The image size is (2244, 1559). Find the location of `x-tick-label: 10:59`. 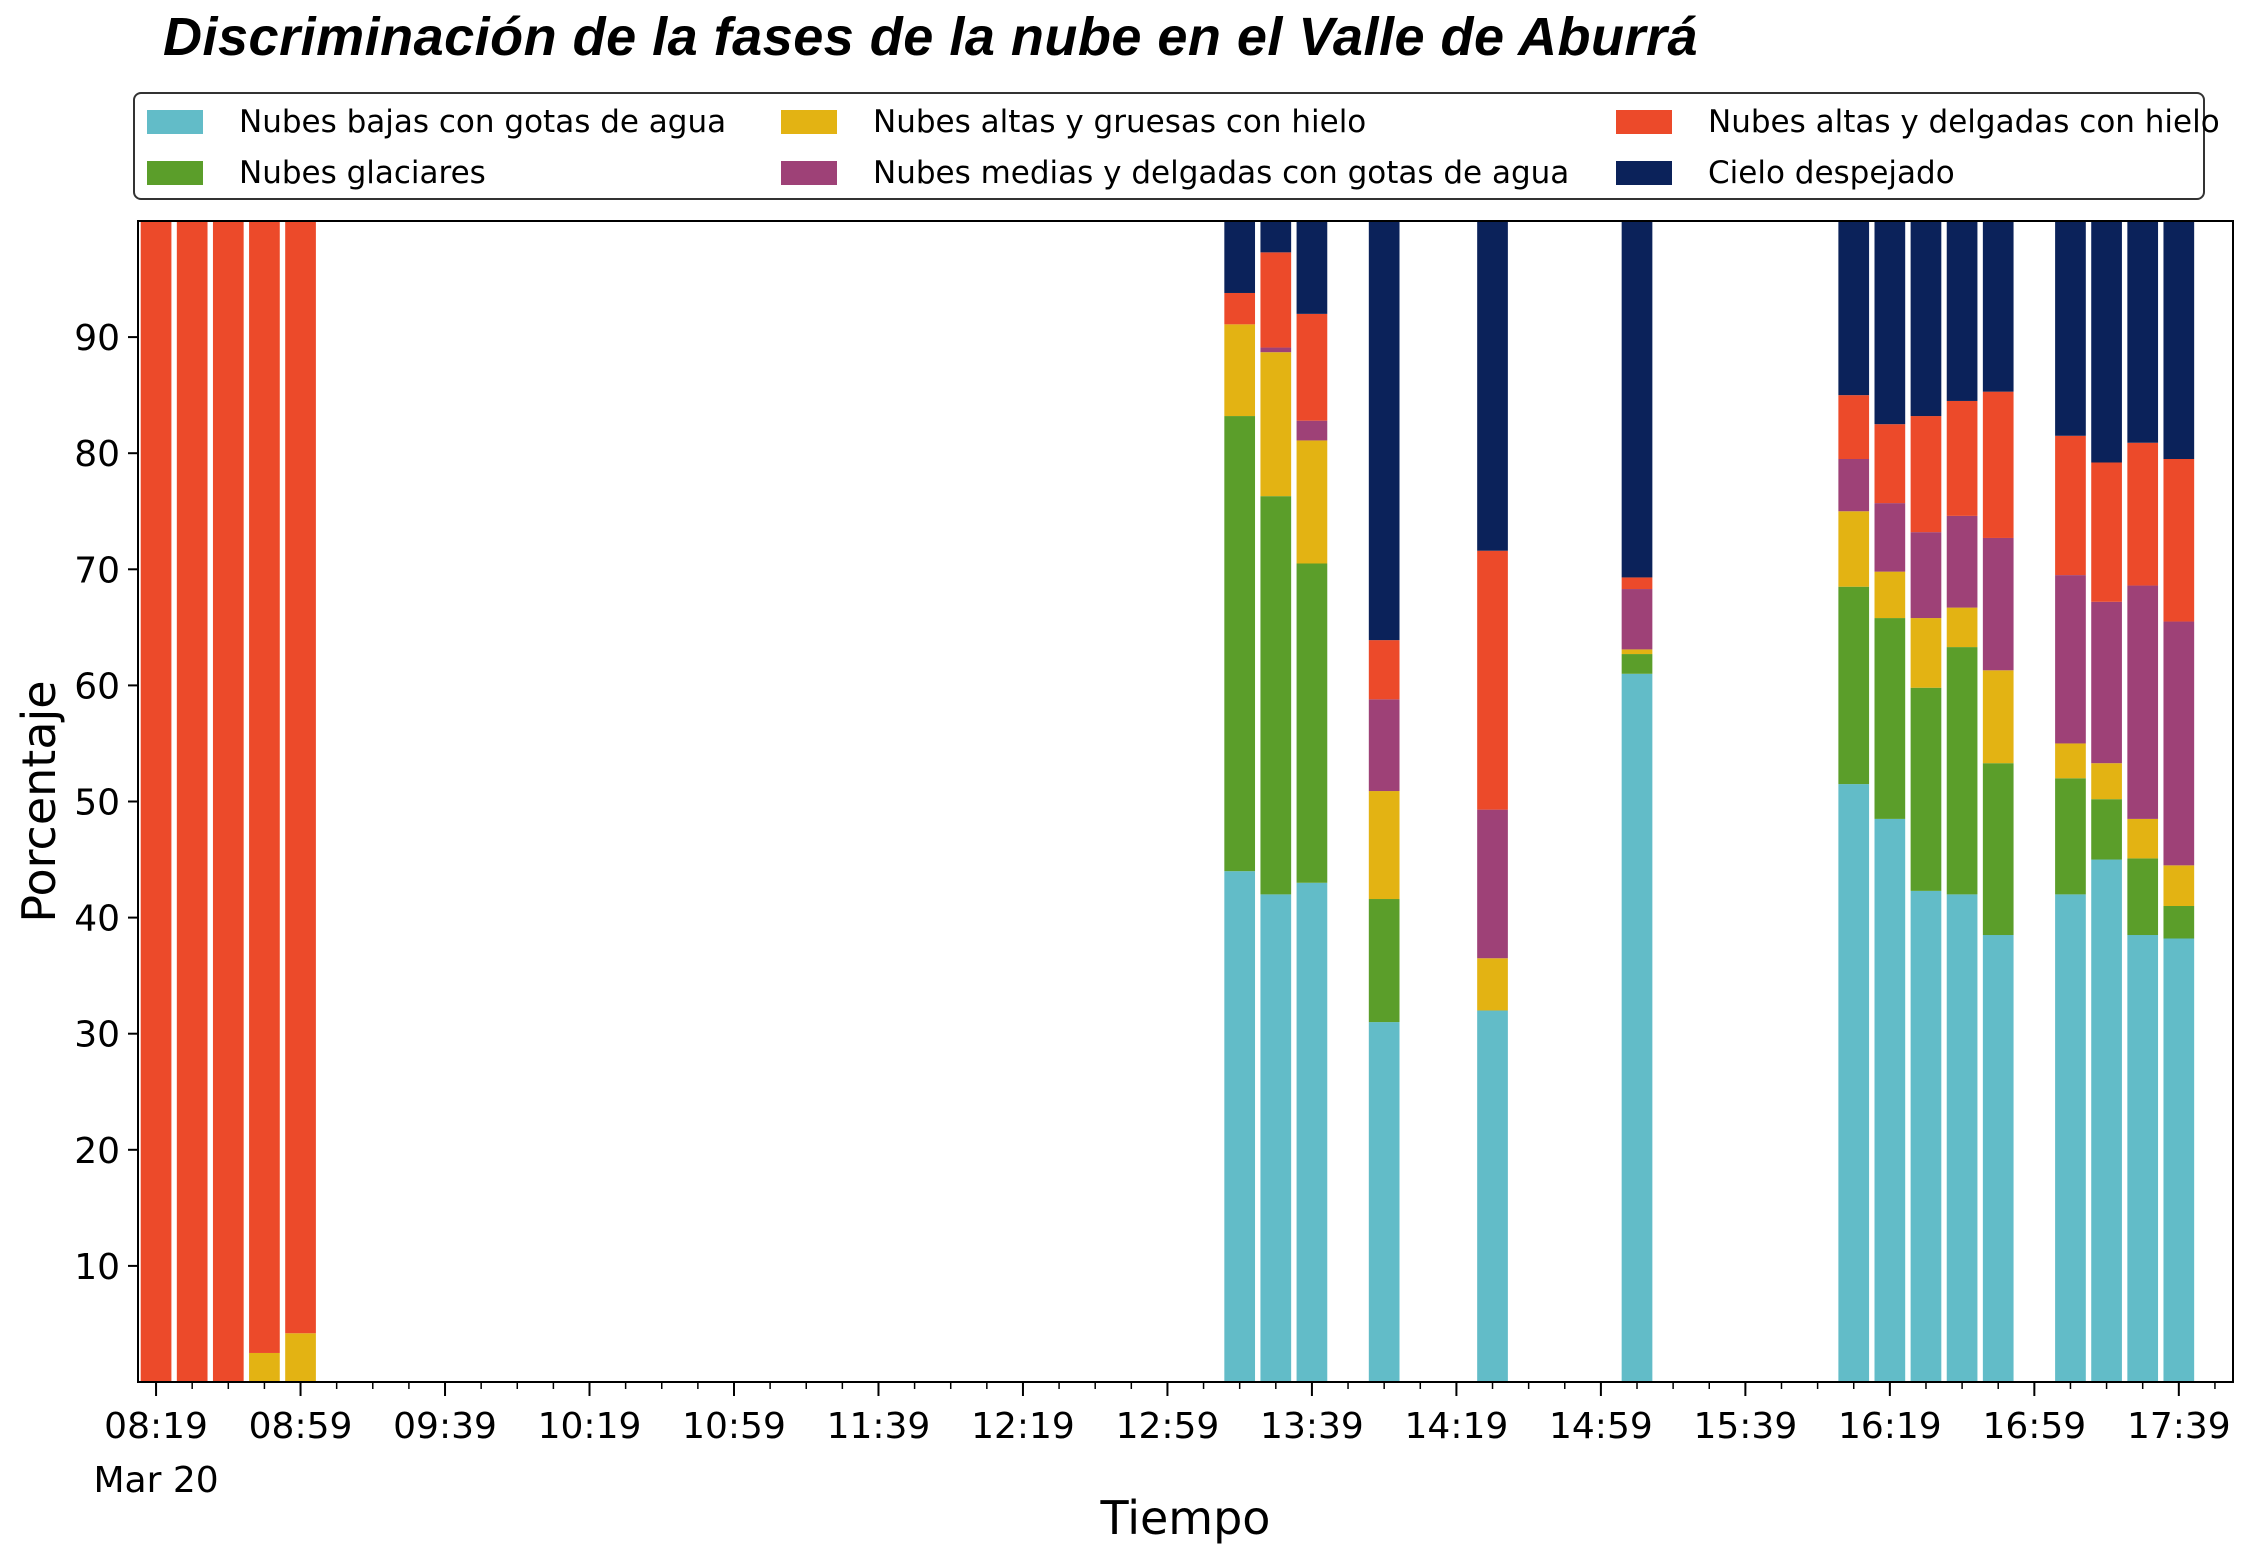

x-tick-label: 10:59 is located at coordinates (734, 1426).